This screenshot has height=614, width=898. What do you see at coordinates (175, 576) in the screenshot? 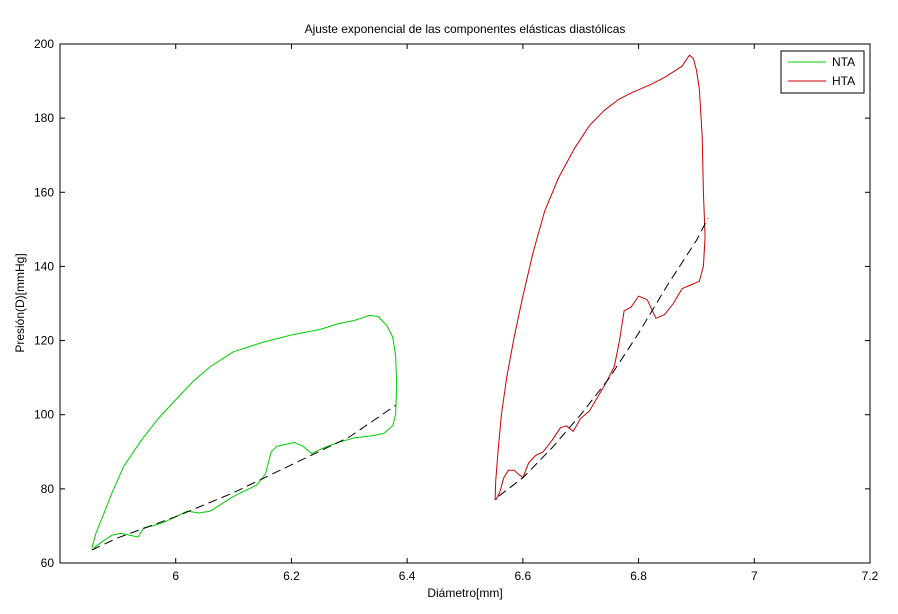
I see `x-tick-label: 6` at bounding box center [175, 576].